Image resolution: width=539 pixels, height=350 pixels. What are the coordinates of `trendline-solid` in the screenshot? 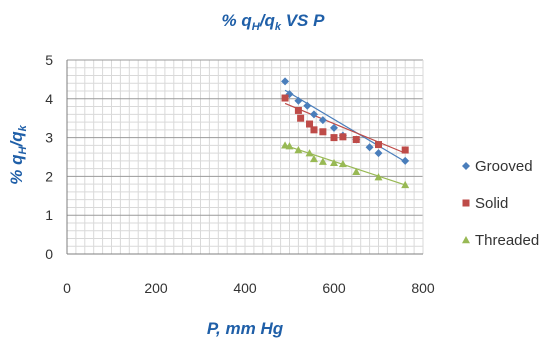 It's located at (345, 128).